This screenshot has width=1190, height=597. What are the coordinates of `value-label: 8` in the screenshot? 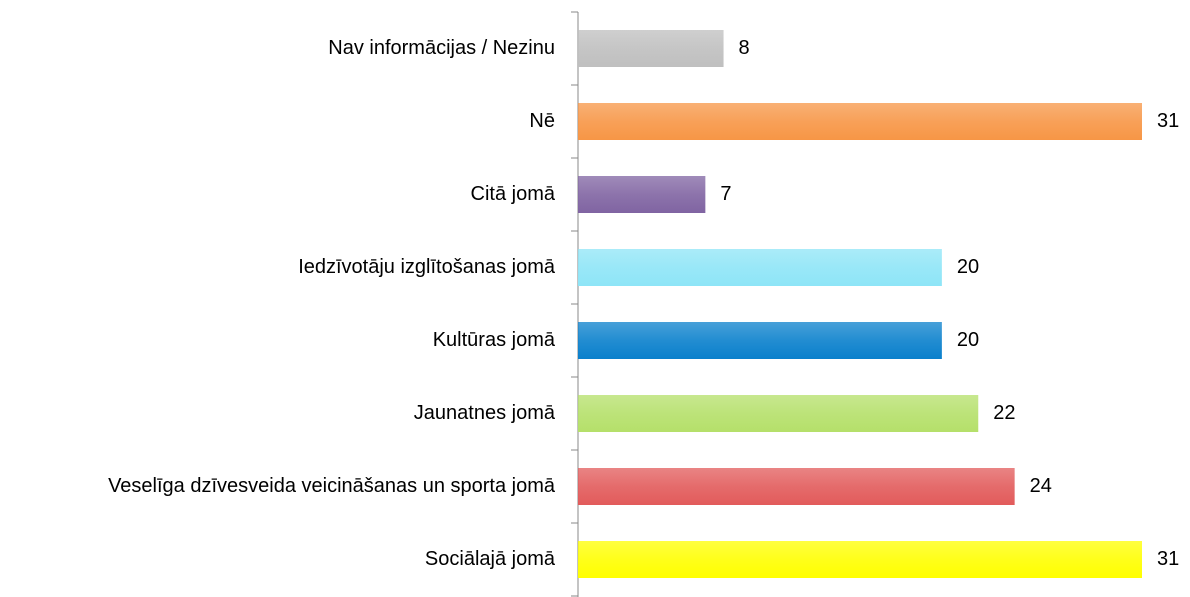 It's located at (744, 48).